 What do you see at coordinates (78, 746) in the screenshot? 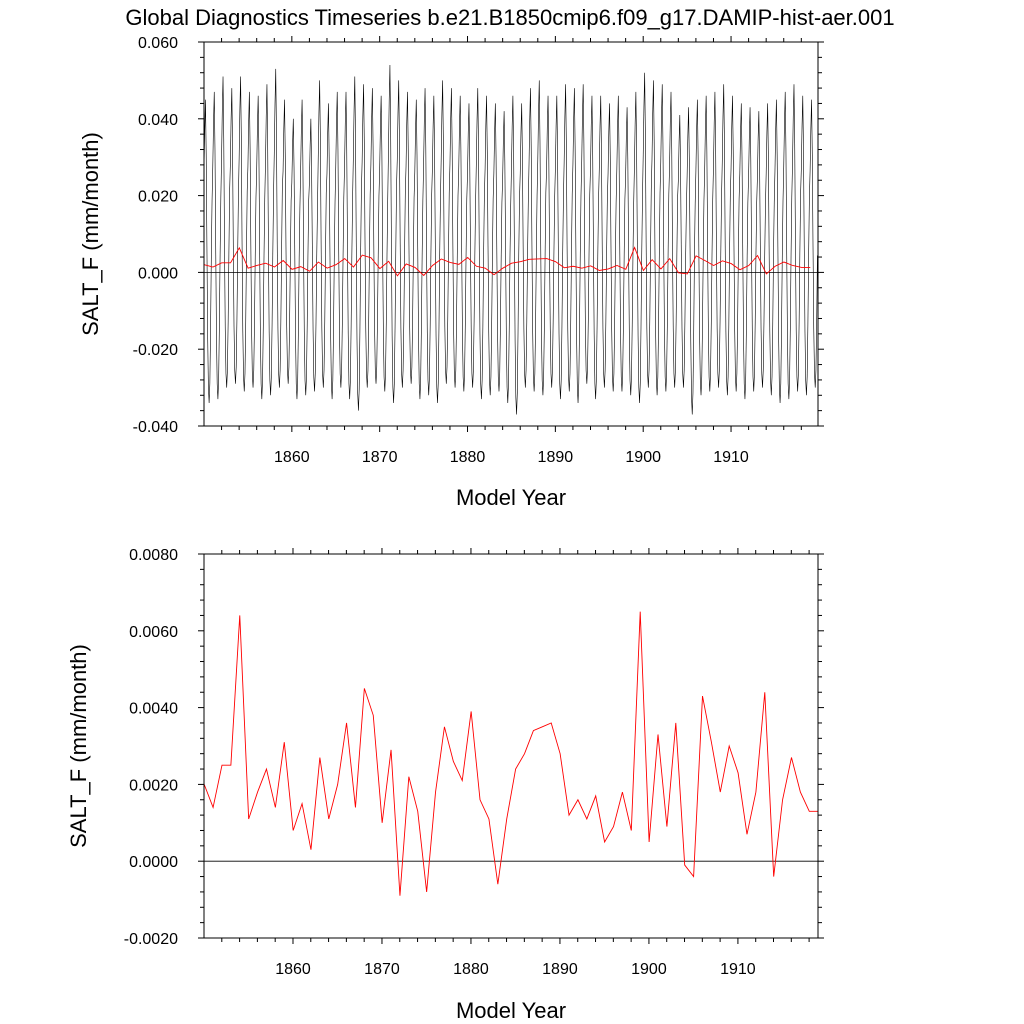
I see `bottom-y-axis-title: SALT_F (mm/month)` at bounding box center [78, 746].